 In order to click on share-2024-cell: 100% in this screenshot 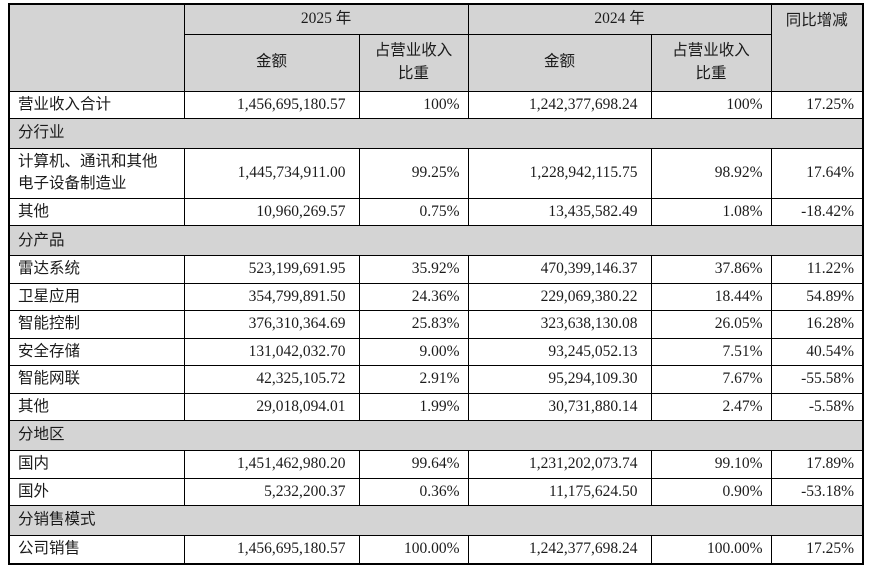, I will do `click(711, 104)`.